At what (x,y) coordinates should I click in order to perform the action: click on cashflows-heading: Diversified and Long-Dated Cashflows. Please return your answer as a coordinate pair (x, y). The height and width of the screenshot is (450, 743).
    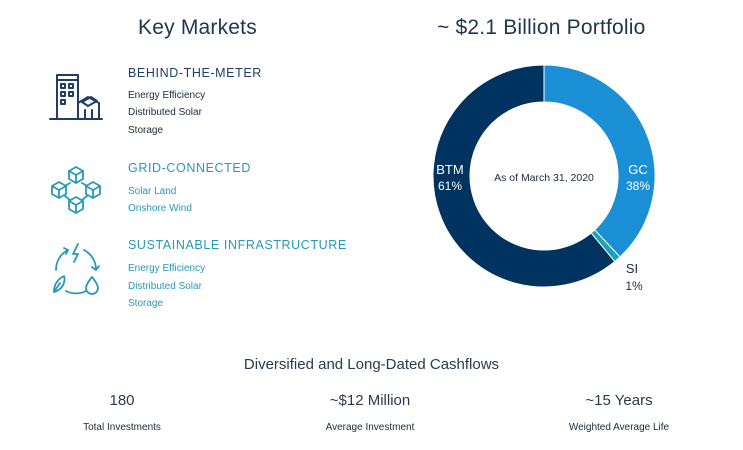
    Looking at the image, I should click on (371, 364).